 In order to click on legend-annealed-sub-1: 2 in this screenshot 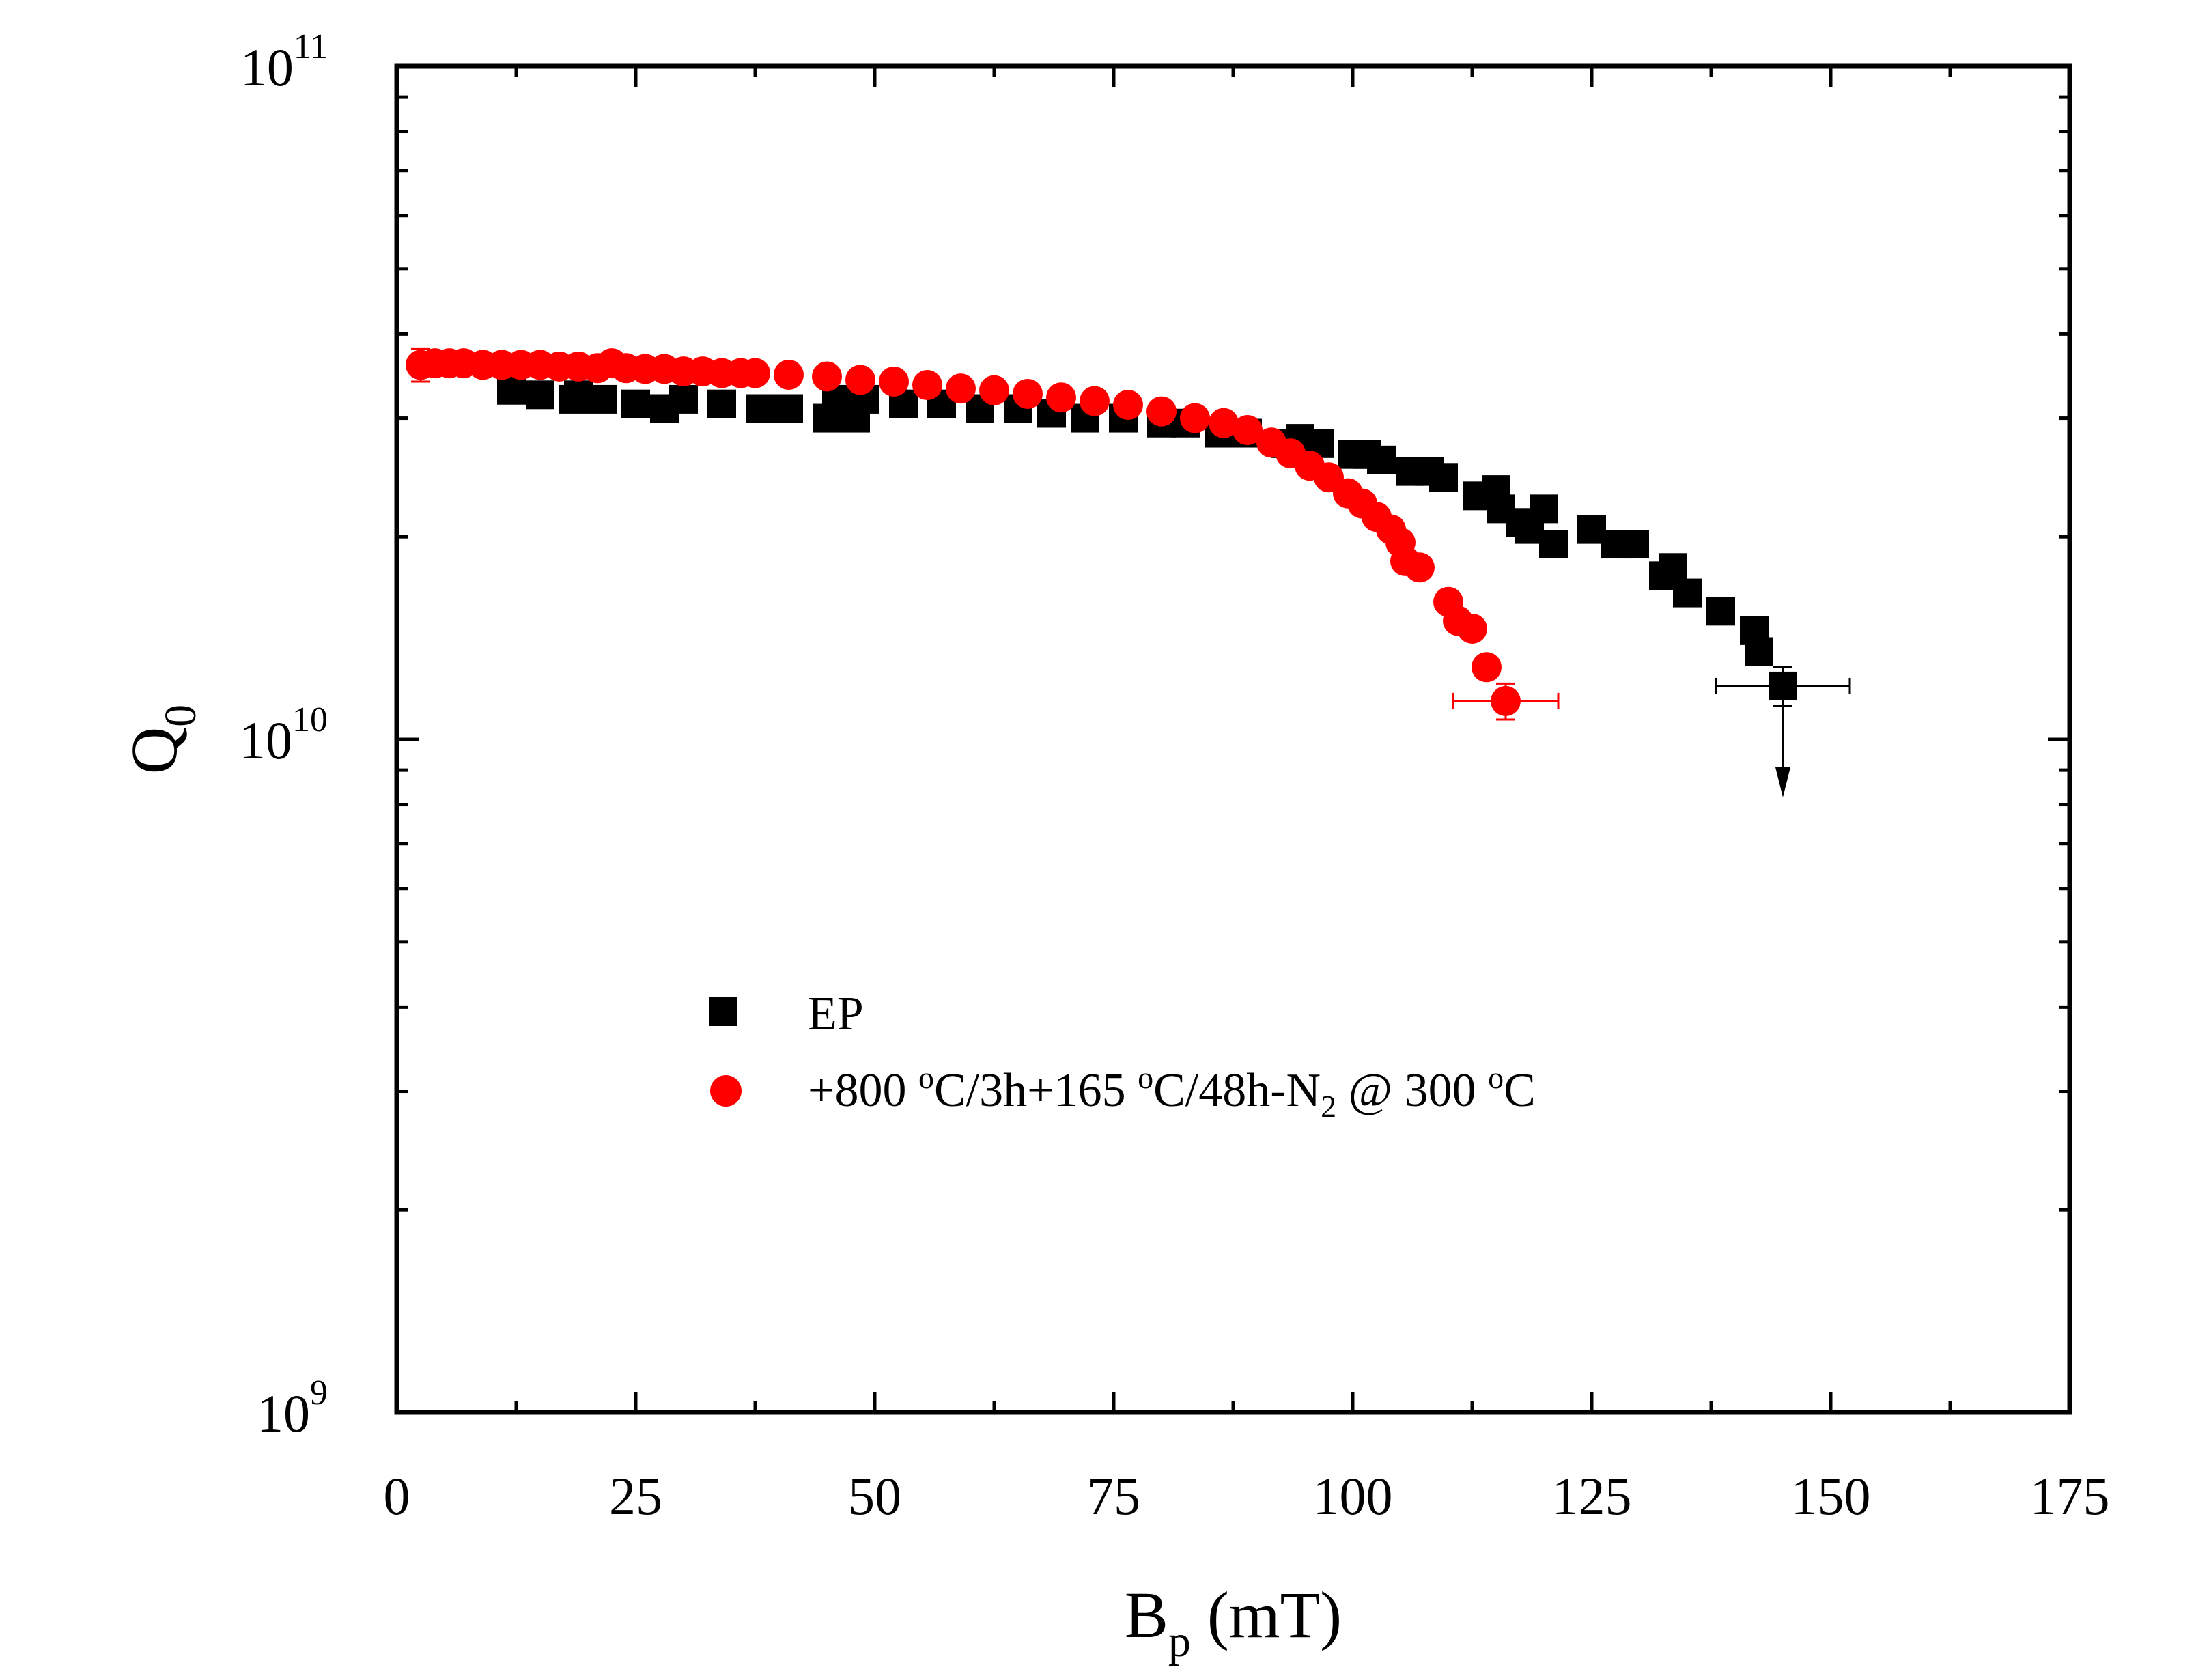, I will do `click(1329, 1106)`.